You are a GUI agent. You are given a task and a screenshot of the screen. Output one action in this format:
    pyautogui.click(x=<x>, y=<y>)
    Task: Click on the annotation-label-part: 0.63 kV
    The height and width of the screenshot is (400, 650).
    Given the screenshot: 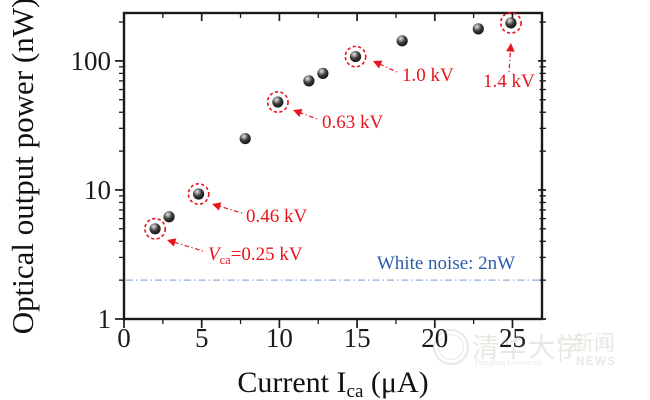 What is the action you would take?
    pyautogui.click(x=353, y=122)
    